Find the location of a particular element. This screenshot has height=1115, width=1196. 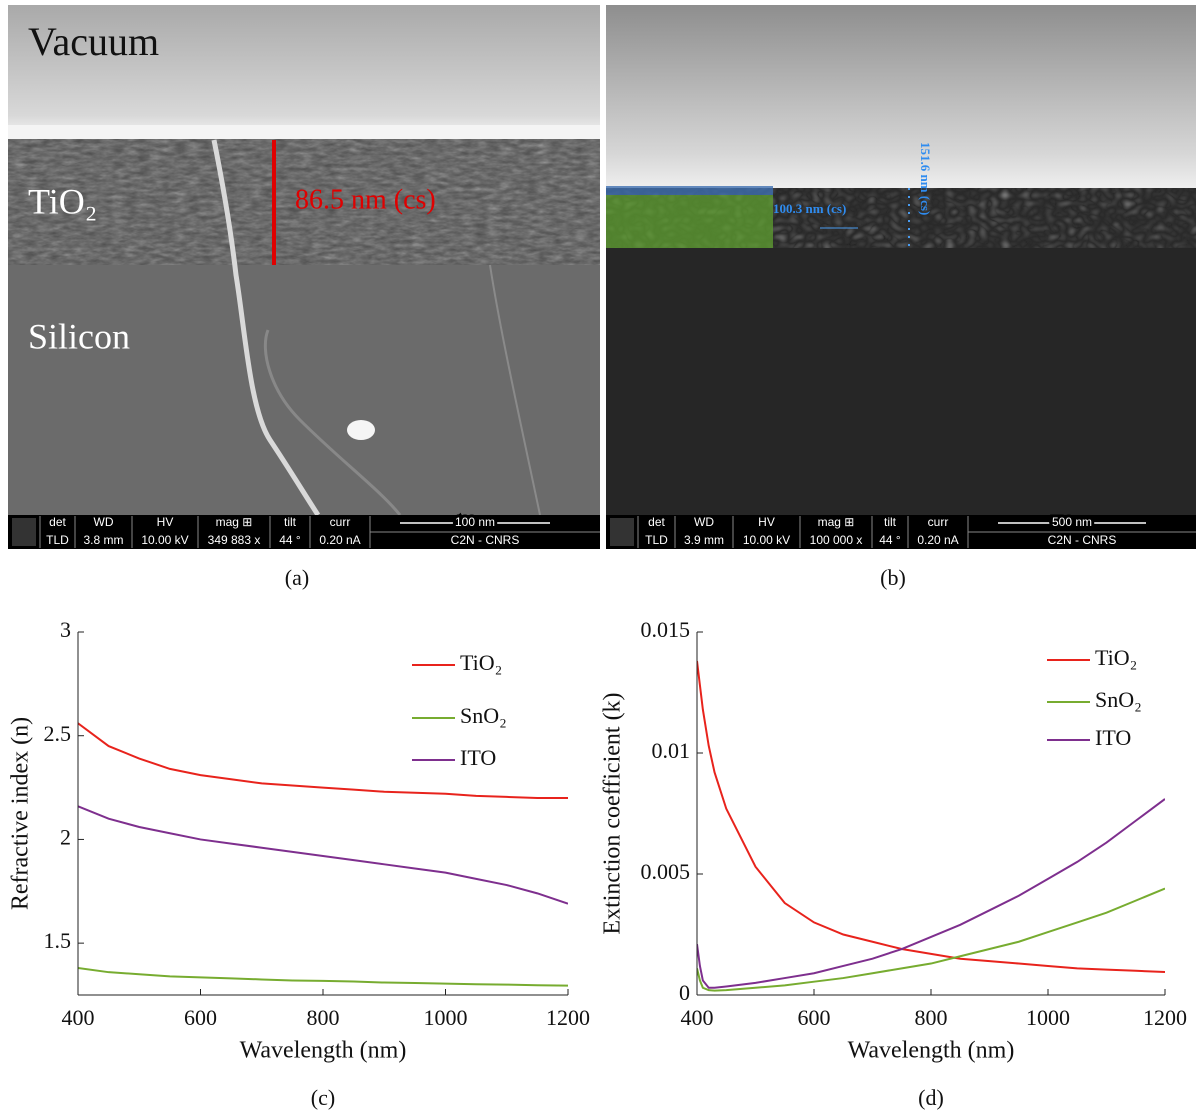

y-tick-label: 2 is located at coordinates (65, 836).